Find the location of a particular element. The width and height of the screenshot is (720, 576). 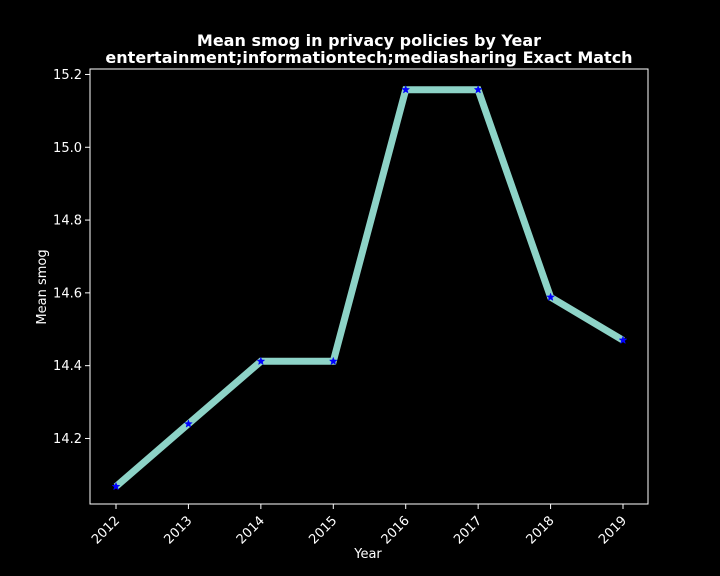

x-axis-label: Year is located at coordinates (367, 554).